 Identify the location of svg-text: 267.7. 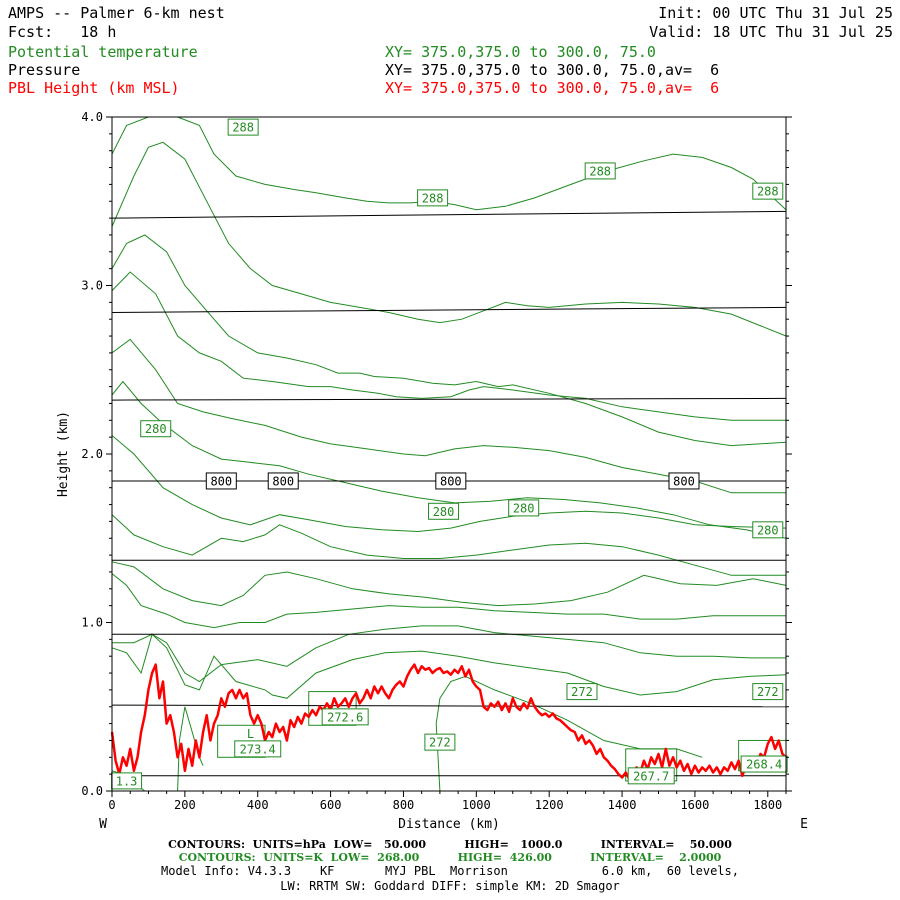
(651, 776).